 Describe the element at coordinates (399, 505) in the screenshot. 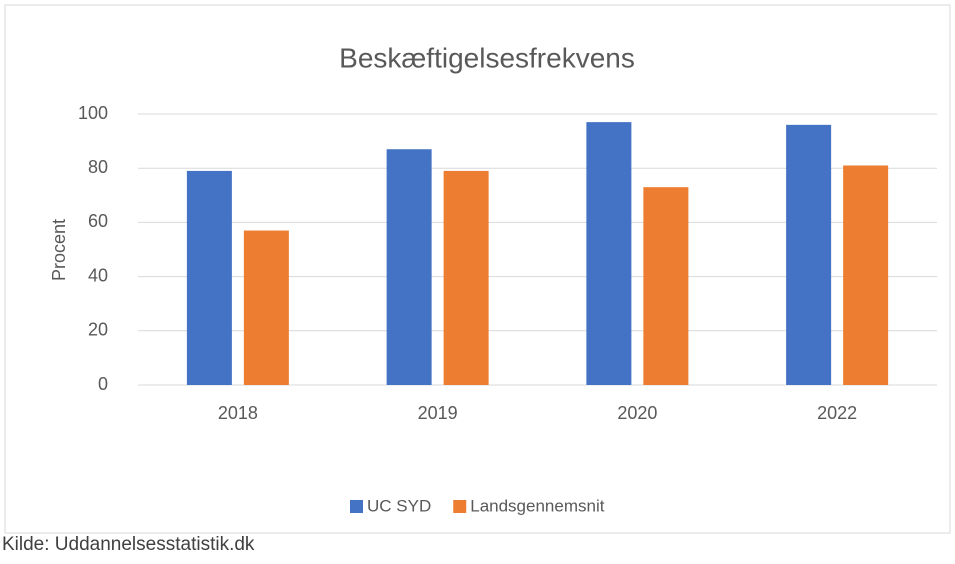

I see `legend-label: UC SYD` at that location.